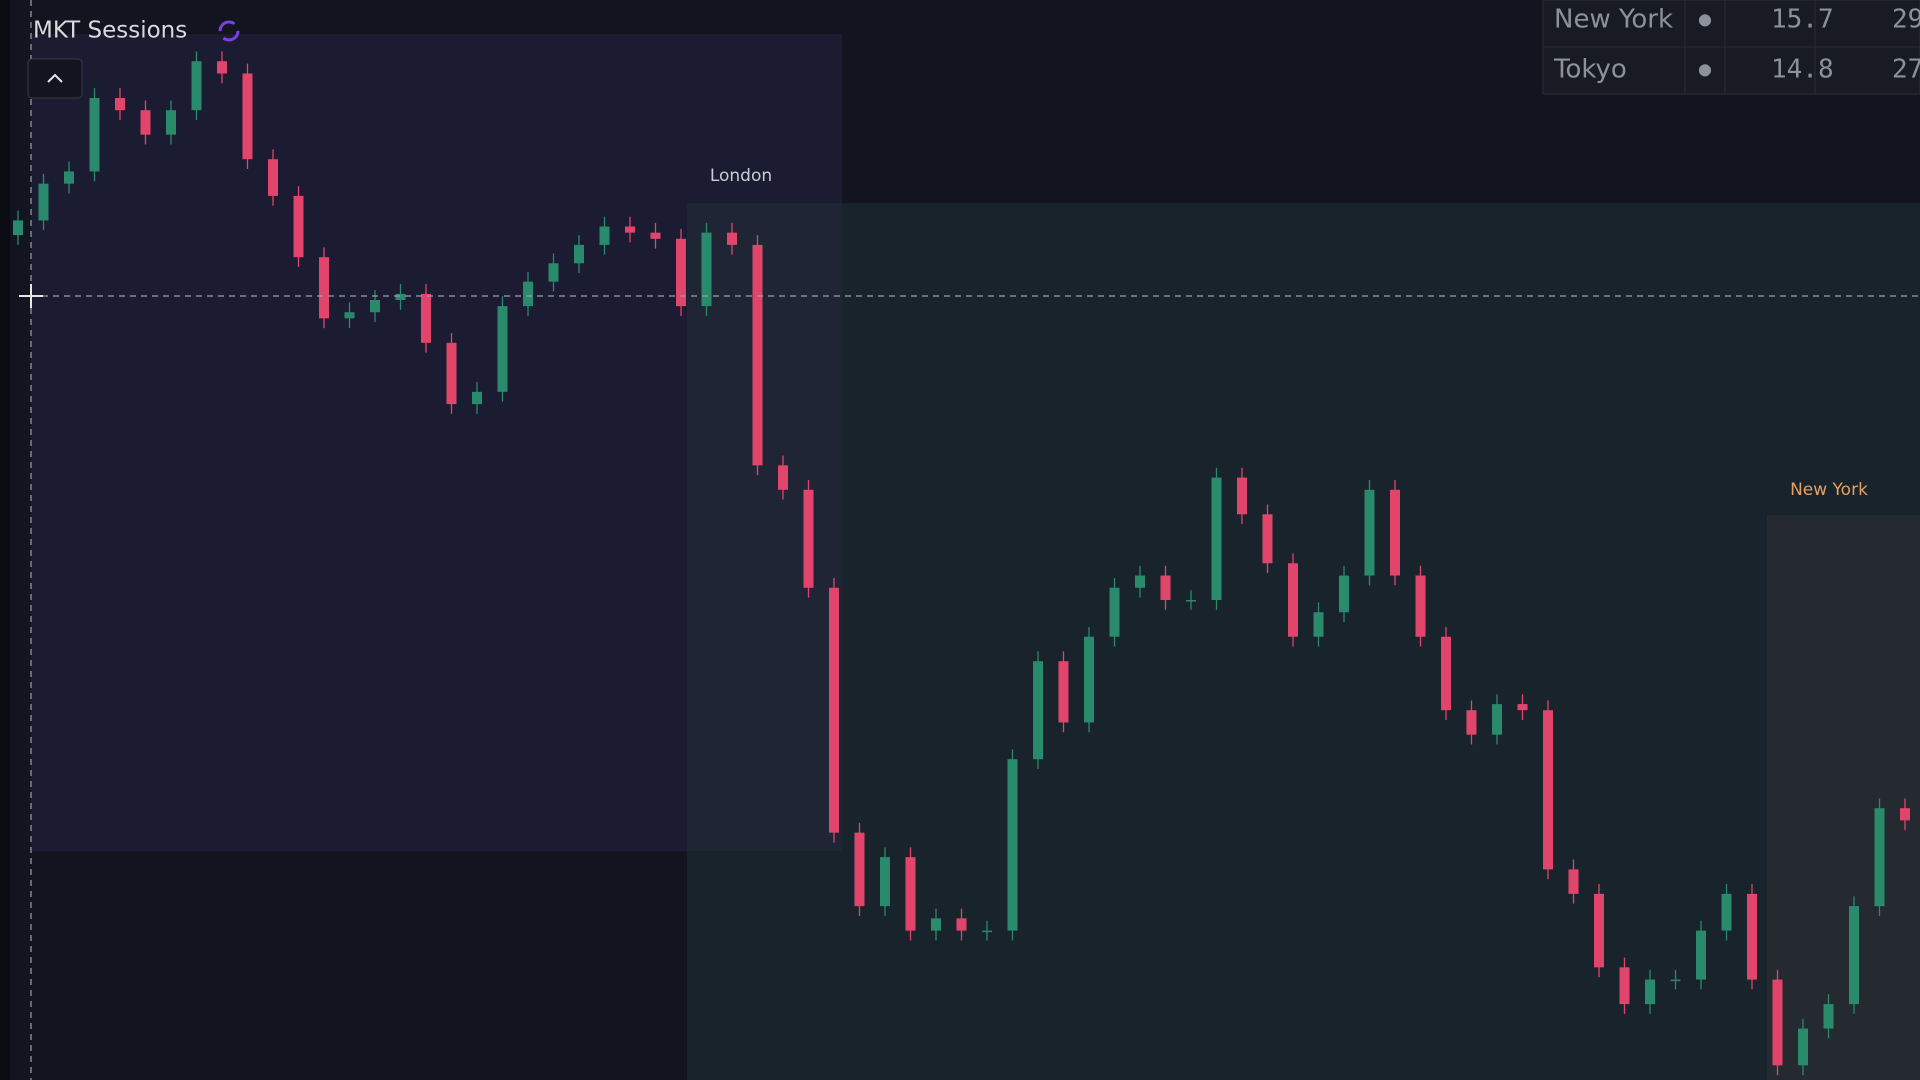  Describe the element at coordinates (741, 176) in the screenshot. I see `session-label: London` at that location.